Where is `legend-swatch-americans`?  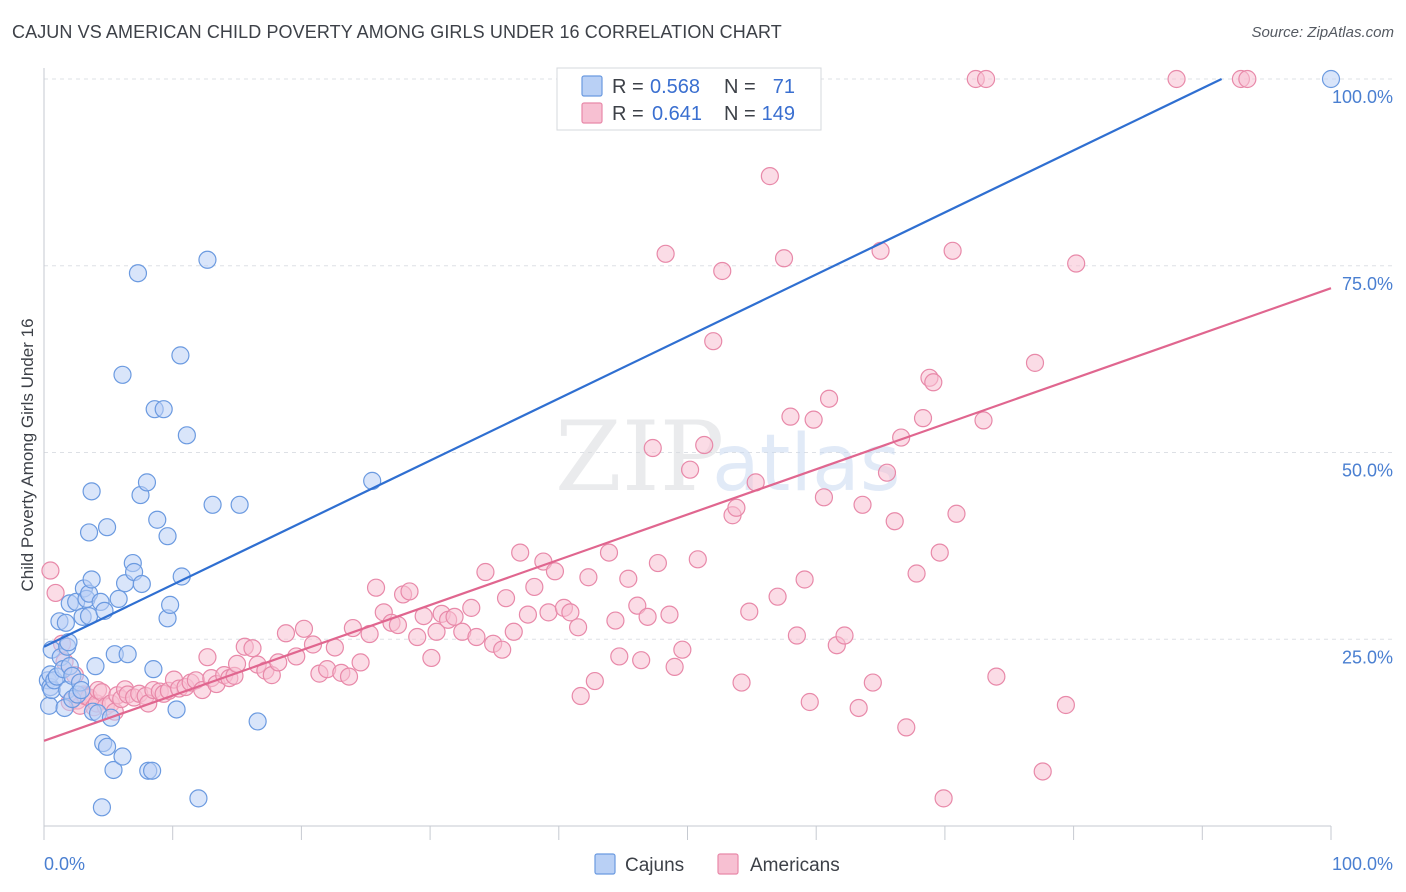
legend-swatch-americans is located at coordinates (592, 113).